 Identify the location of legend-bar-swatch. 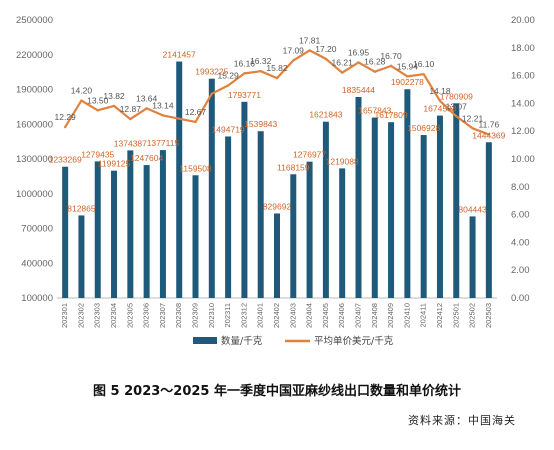
(205, 340).